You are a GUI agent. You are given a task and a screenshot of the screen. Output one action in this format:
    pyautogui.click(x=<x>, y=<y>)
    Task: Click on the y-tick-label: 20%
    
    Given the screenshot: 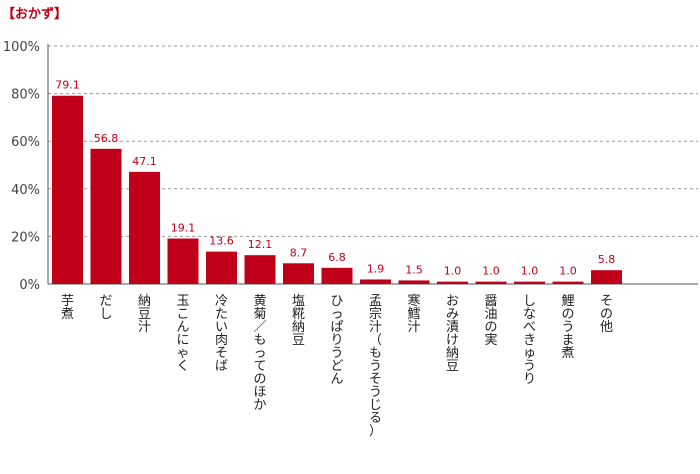 What is the action you would take?
    pyautogui.click(x=25, y=237)
    